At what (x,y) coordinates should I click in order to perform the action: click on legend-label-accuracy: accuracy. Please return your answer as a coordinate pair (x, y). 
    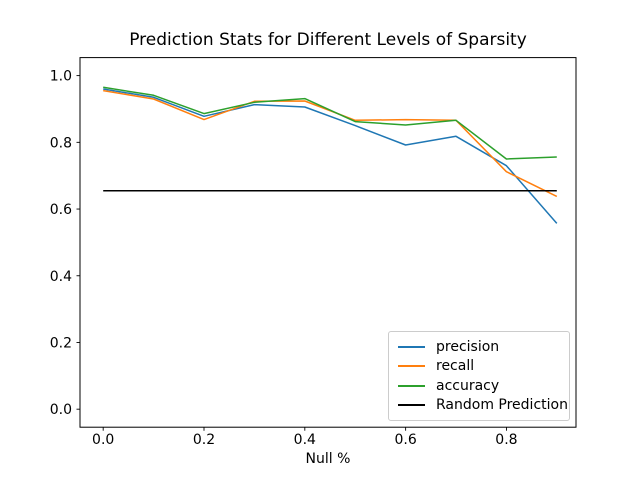
    Looking at the image, I should click on (468, 385).